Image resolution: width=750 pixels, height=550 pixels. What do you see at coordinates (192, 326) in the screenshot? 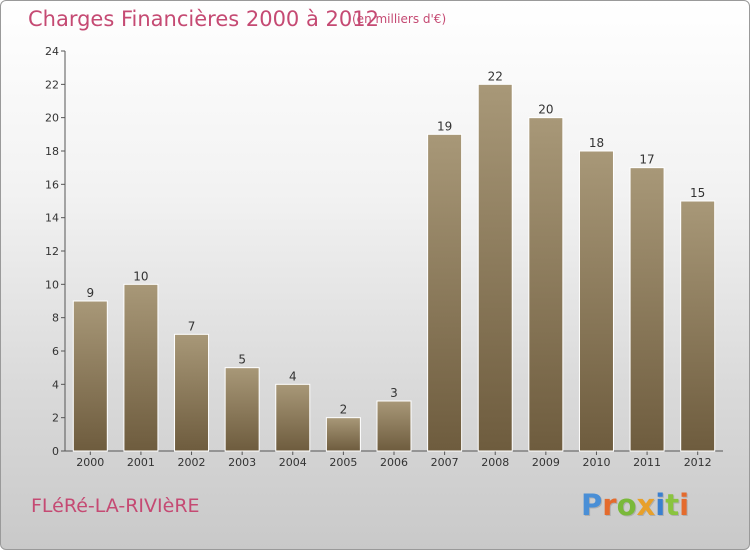
I see `bar-value-label: 7` at bounding box center [192, 326].